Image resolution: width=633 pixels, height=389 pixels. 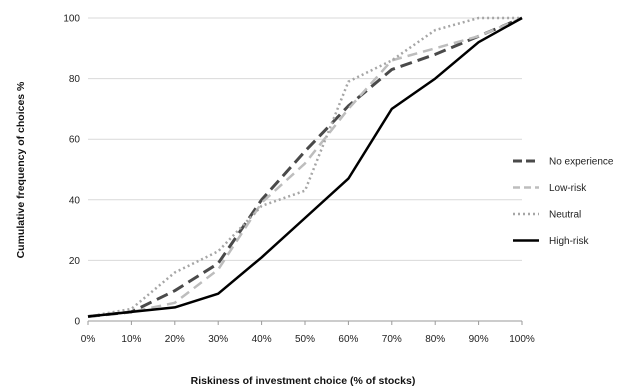 I want to click on y-tick-label: 80, so click(x=75, y=79).